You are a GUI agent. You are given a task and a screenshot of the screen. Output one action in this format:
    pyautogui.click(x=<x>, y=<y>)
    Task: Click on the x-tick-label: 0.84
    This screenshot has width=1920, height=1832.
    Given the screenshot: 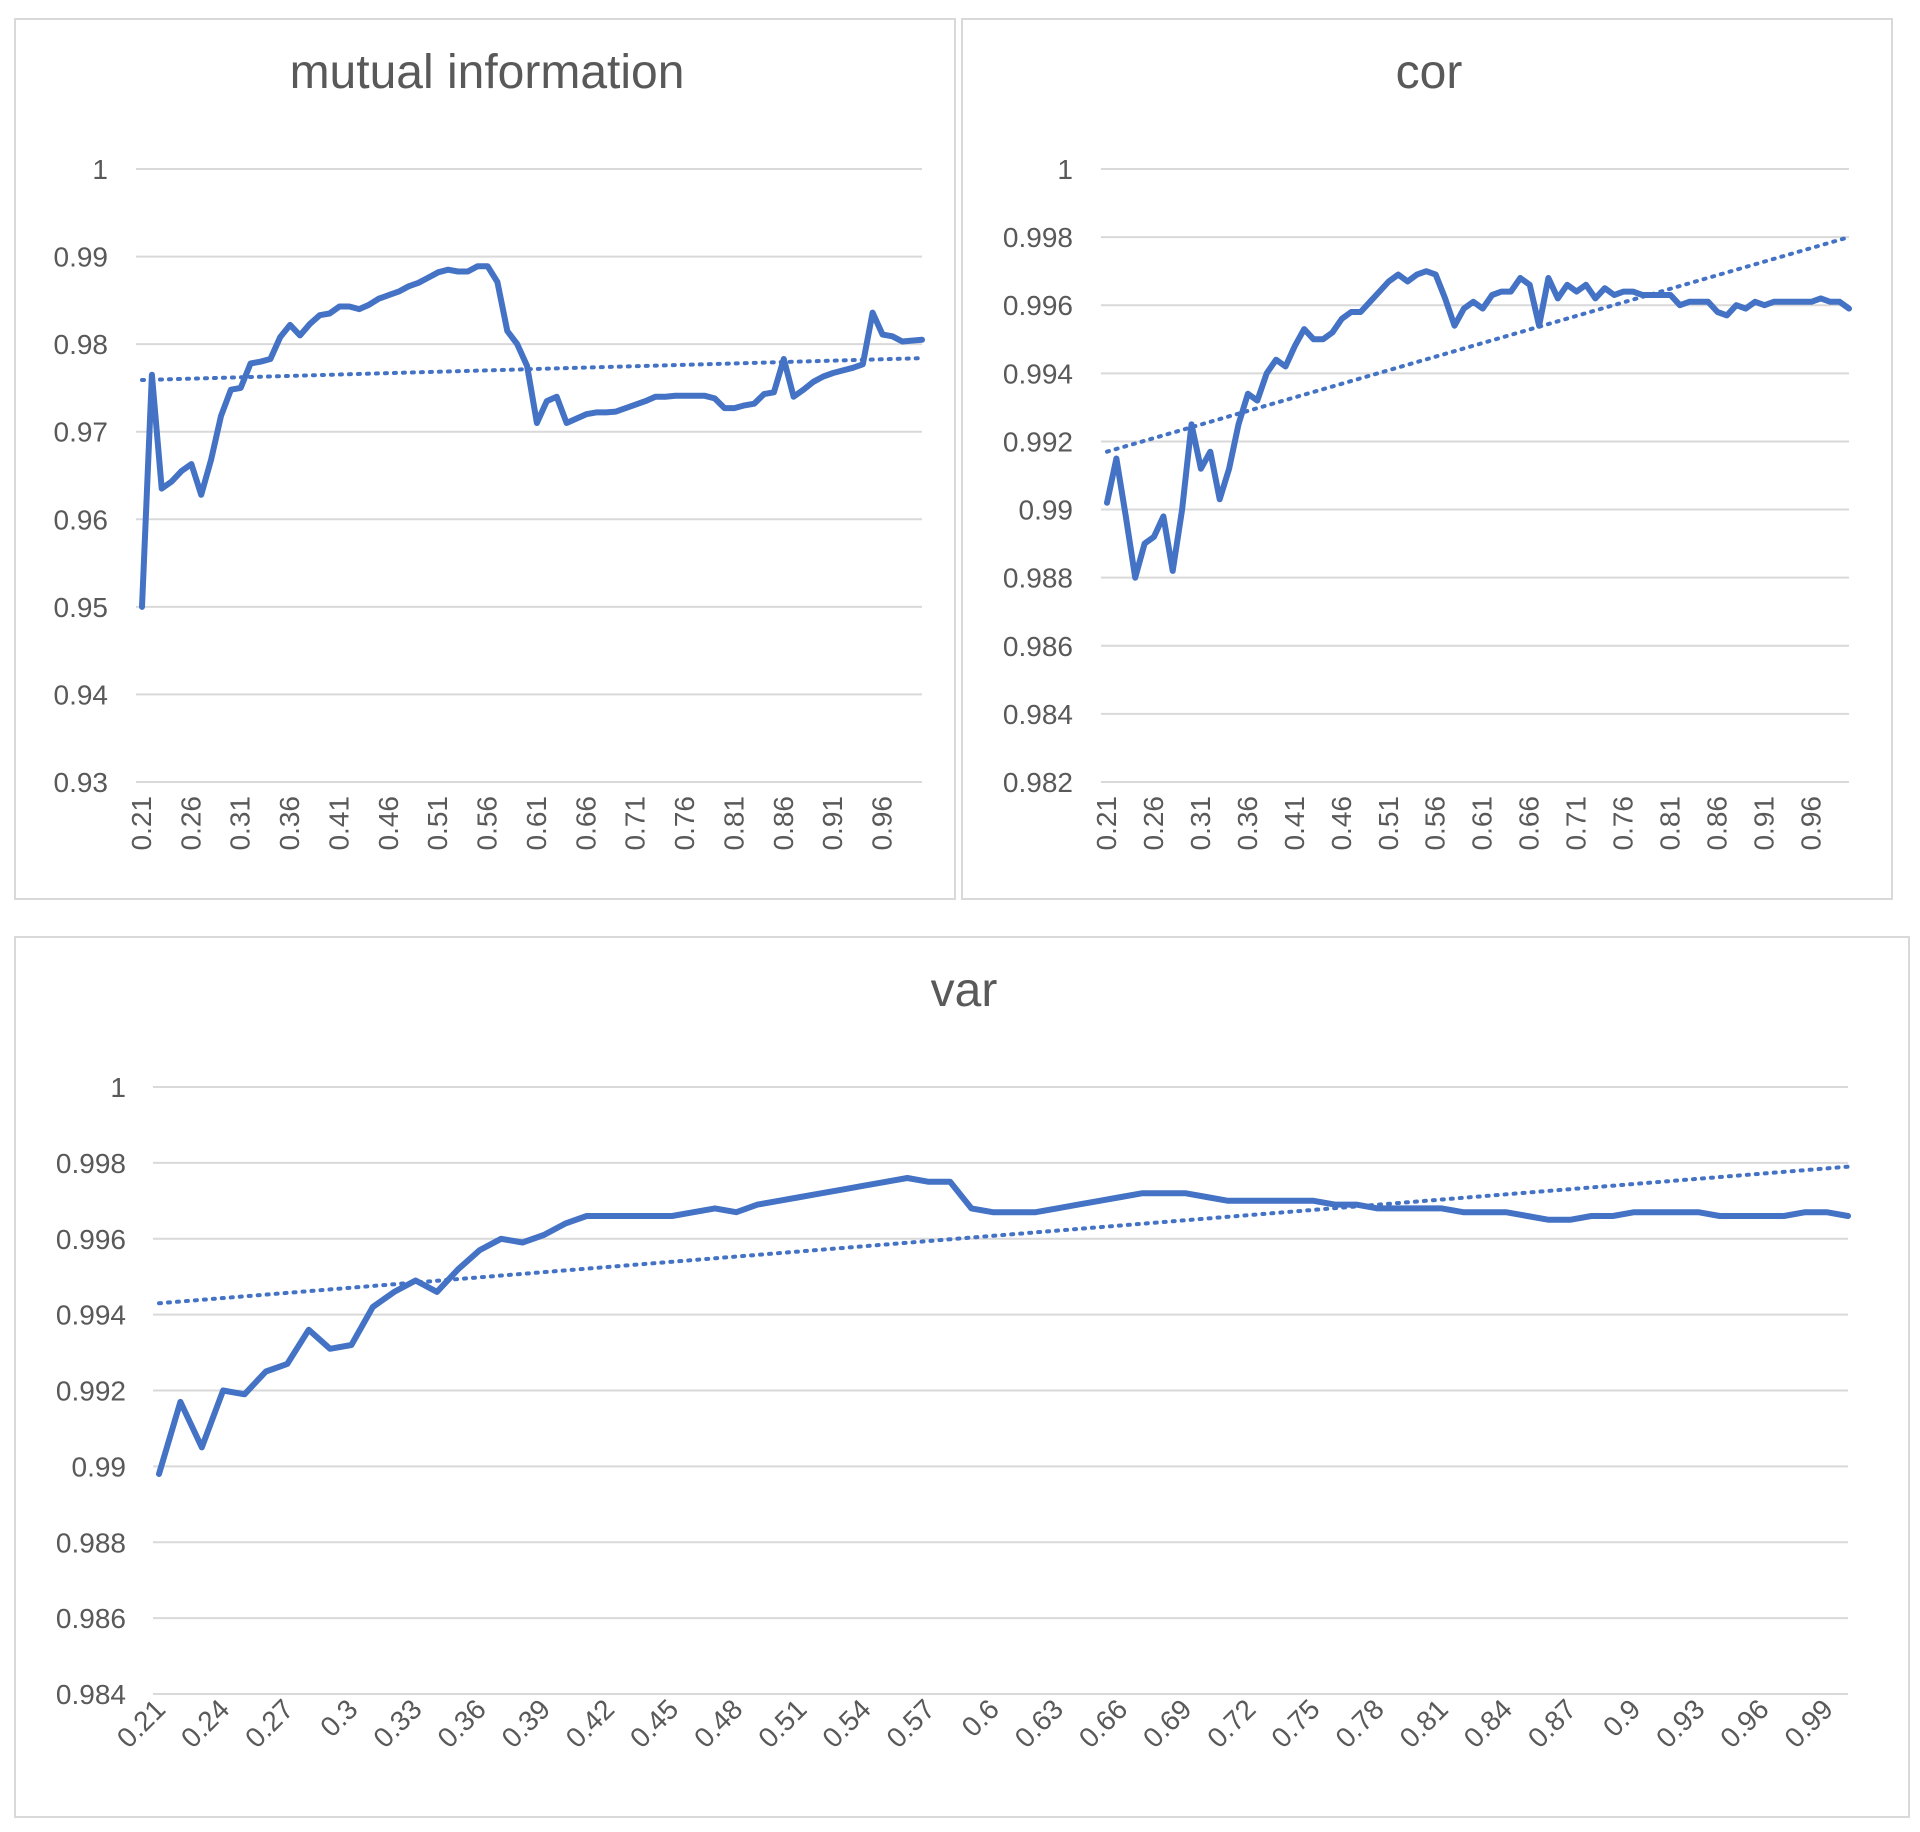 What is the action you would take?
    pyautogui.click(x=1488, y=1723)
    